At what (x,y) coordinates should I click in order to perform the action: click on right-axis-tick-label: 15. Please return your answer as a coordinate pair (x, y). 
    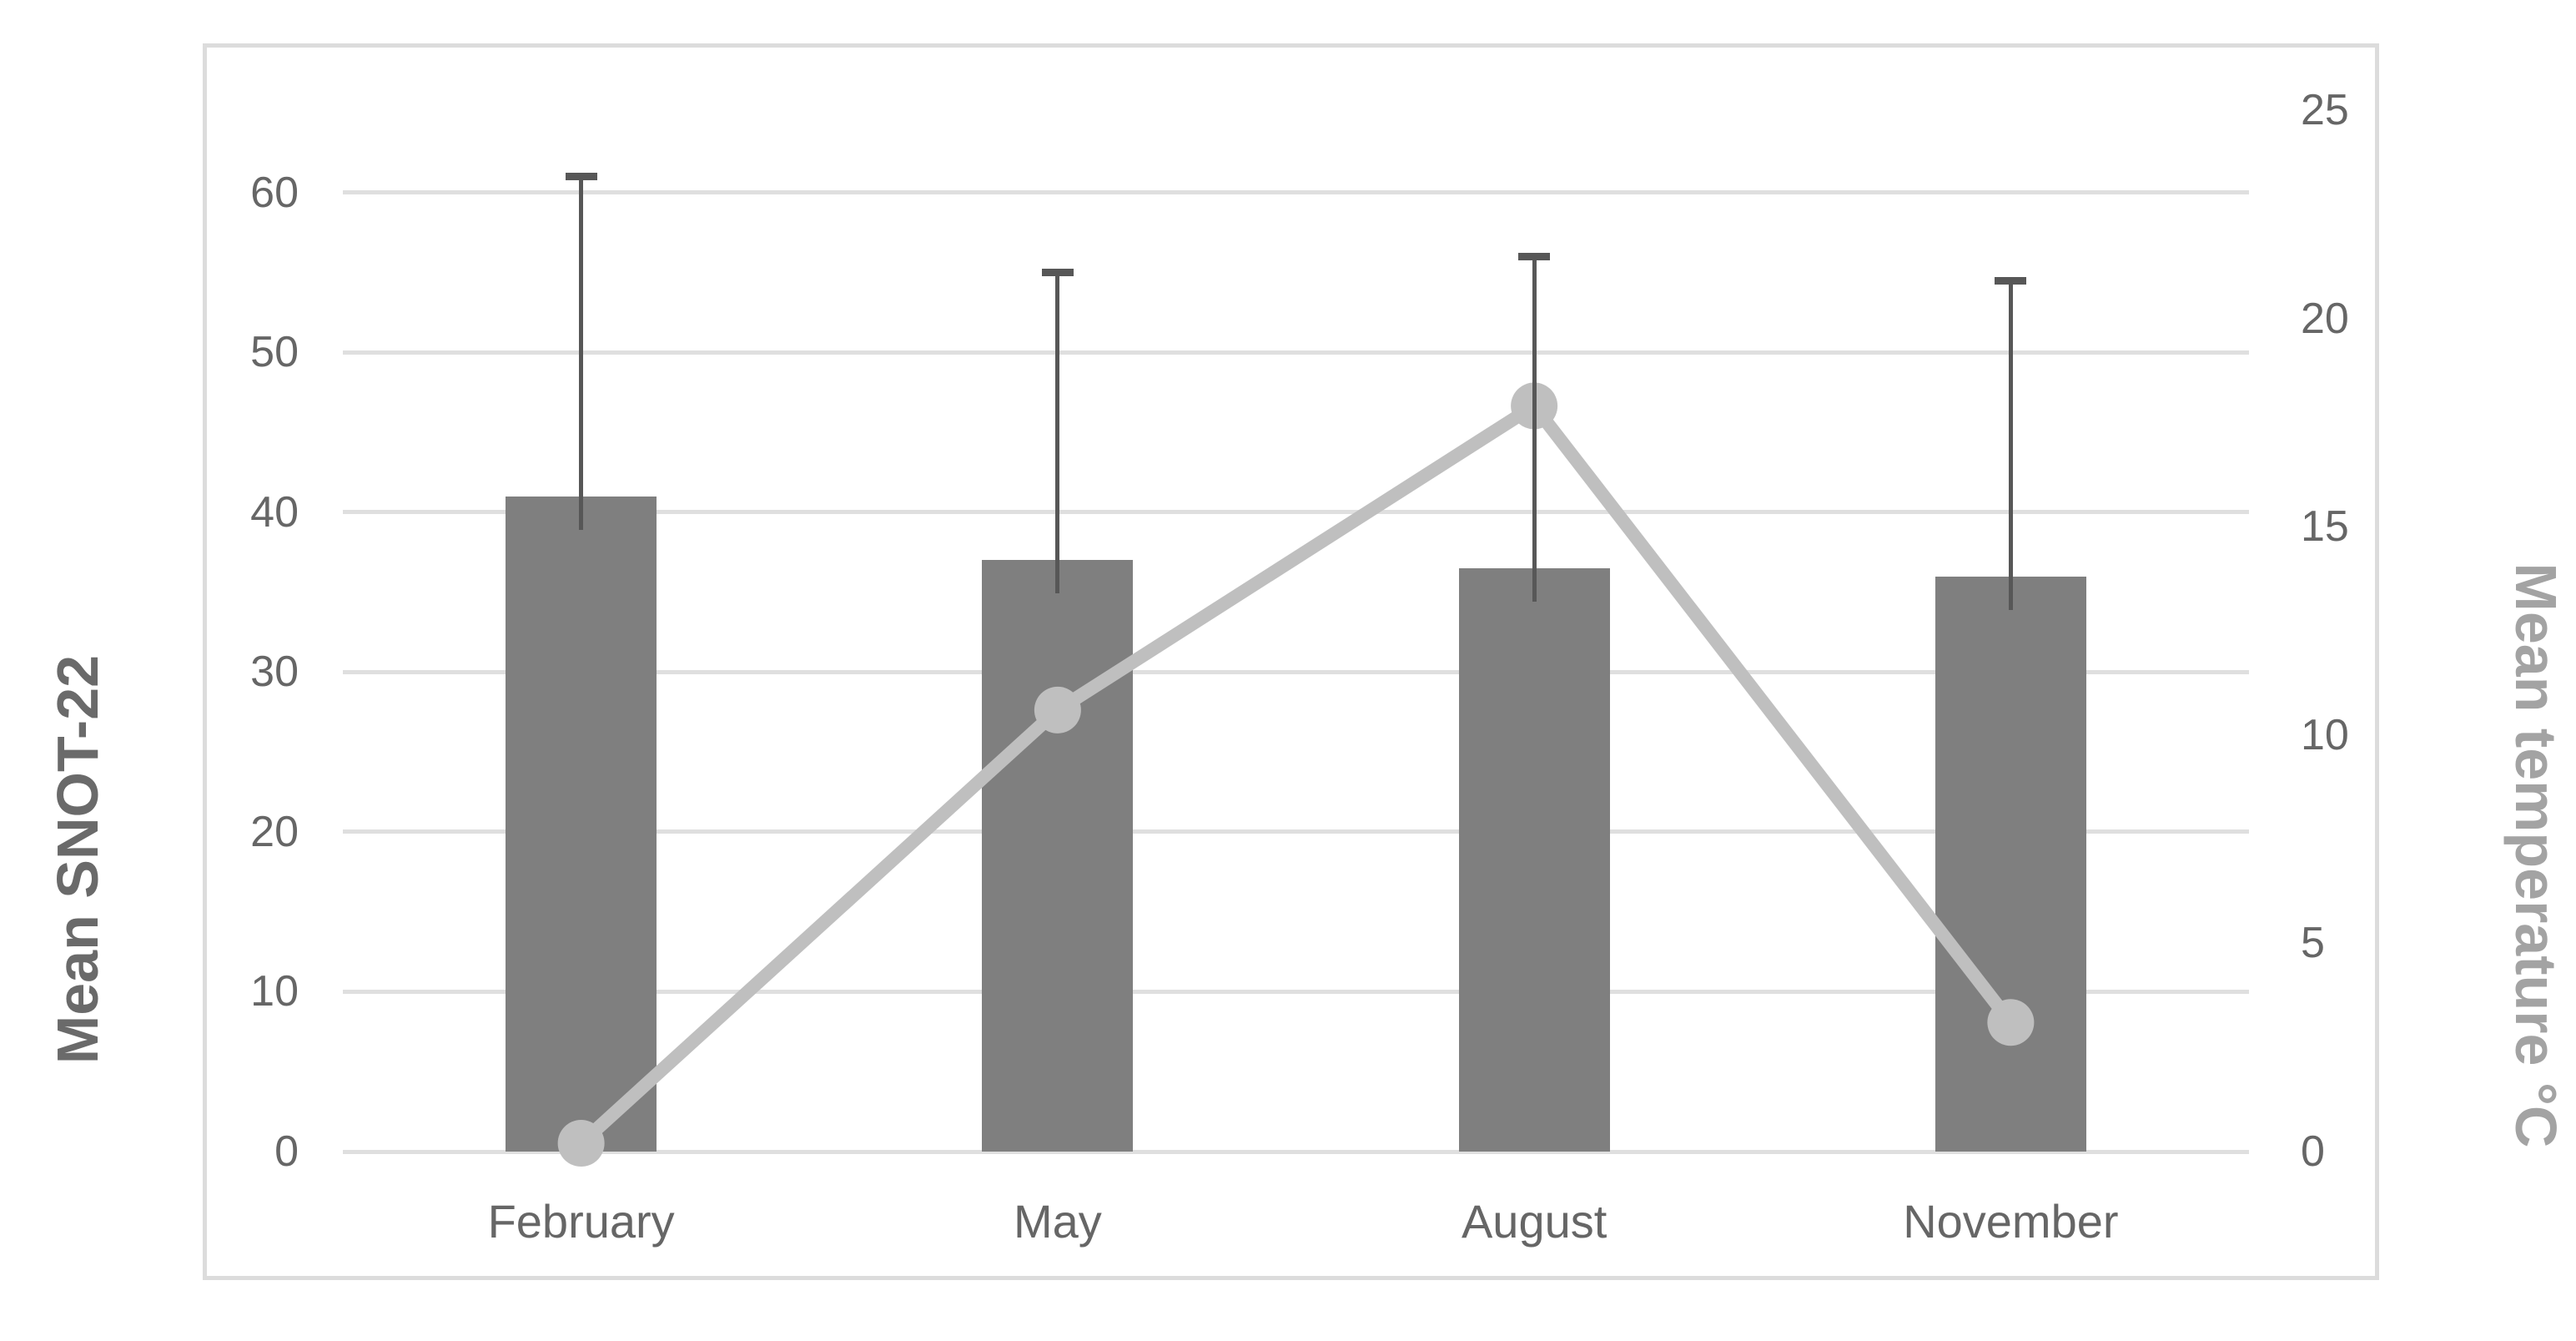
    Looking at the image, I should click on (2325, 527).